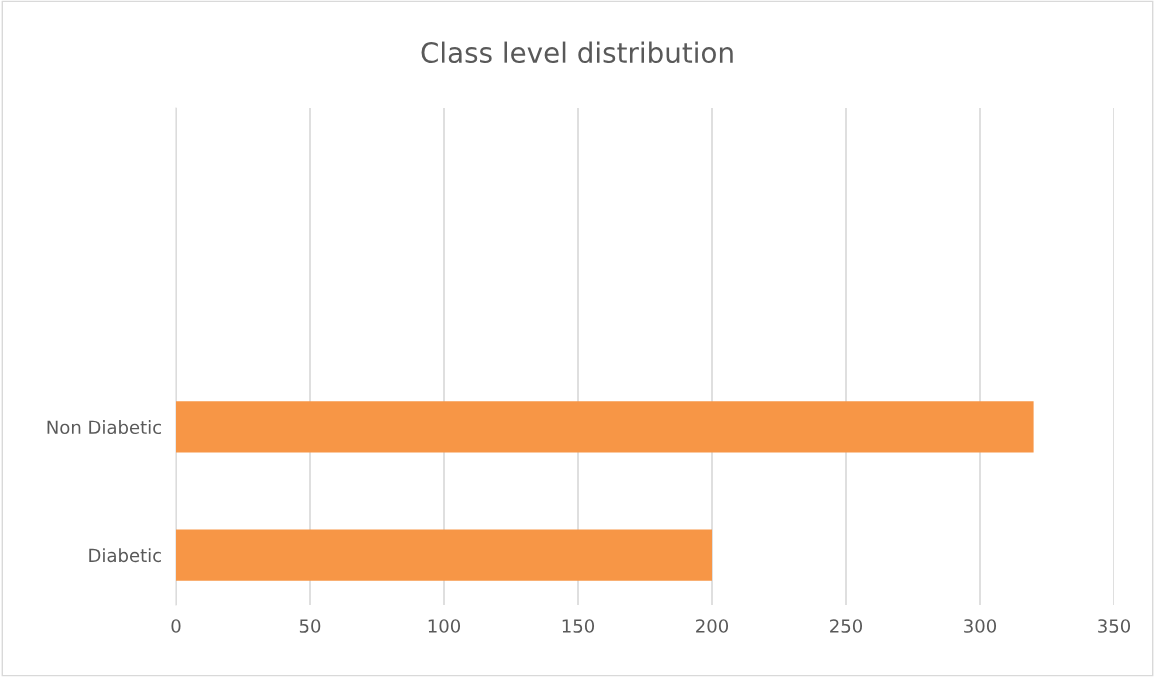  I want to click on chart-title: Class level distribution, so click(577, 52).